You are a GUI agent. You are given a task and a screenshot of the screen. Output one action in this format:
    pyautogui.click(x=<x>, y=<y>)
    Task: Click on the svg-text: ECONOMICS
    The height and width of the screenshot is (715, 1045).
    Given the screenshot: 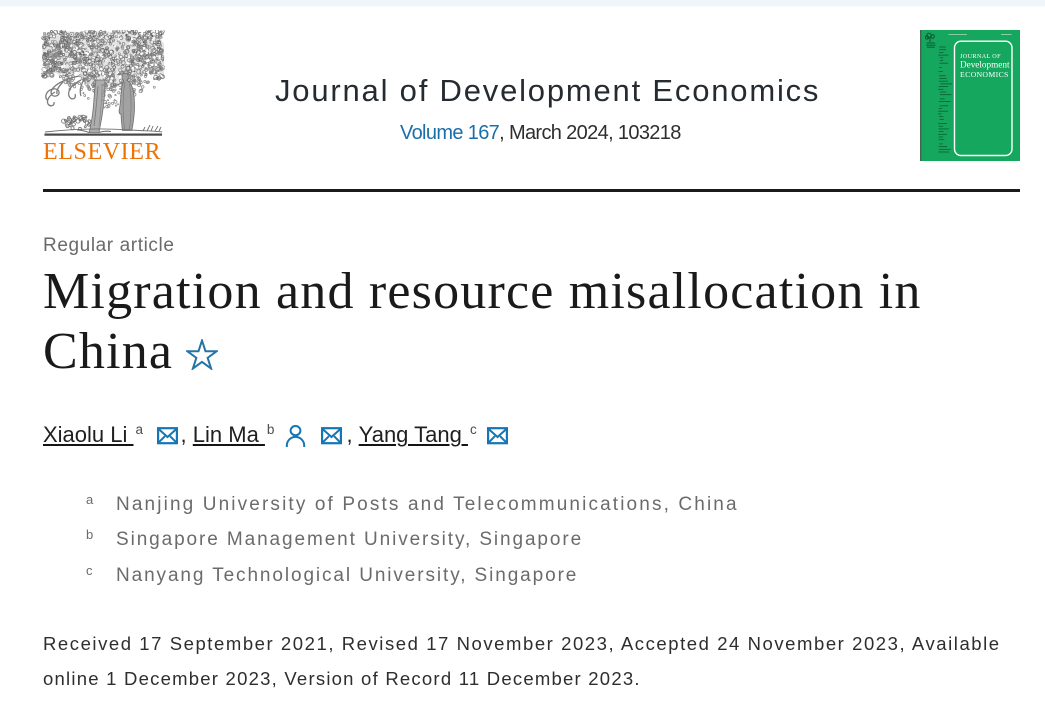 What is the action you would take?
    pyautogui.click(x=984, y=74)
    